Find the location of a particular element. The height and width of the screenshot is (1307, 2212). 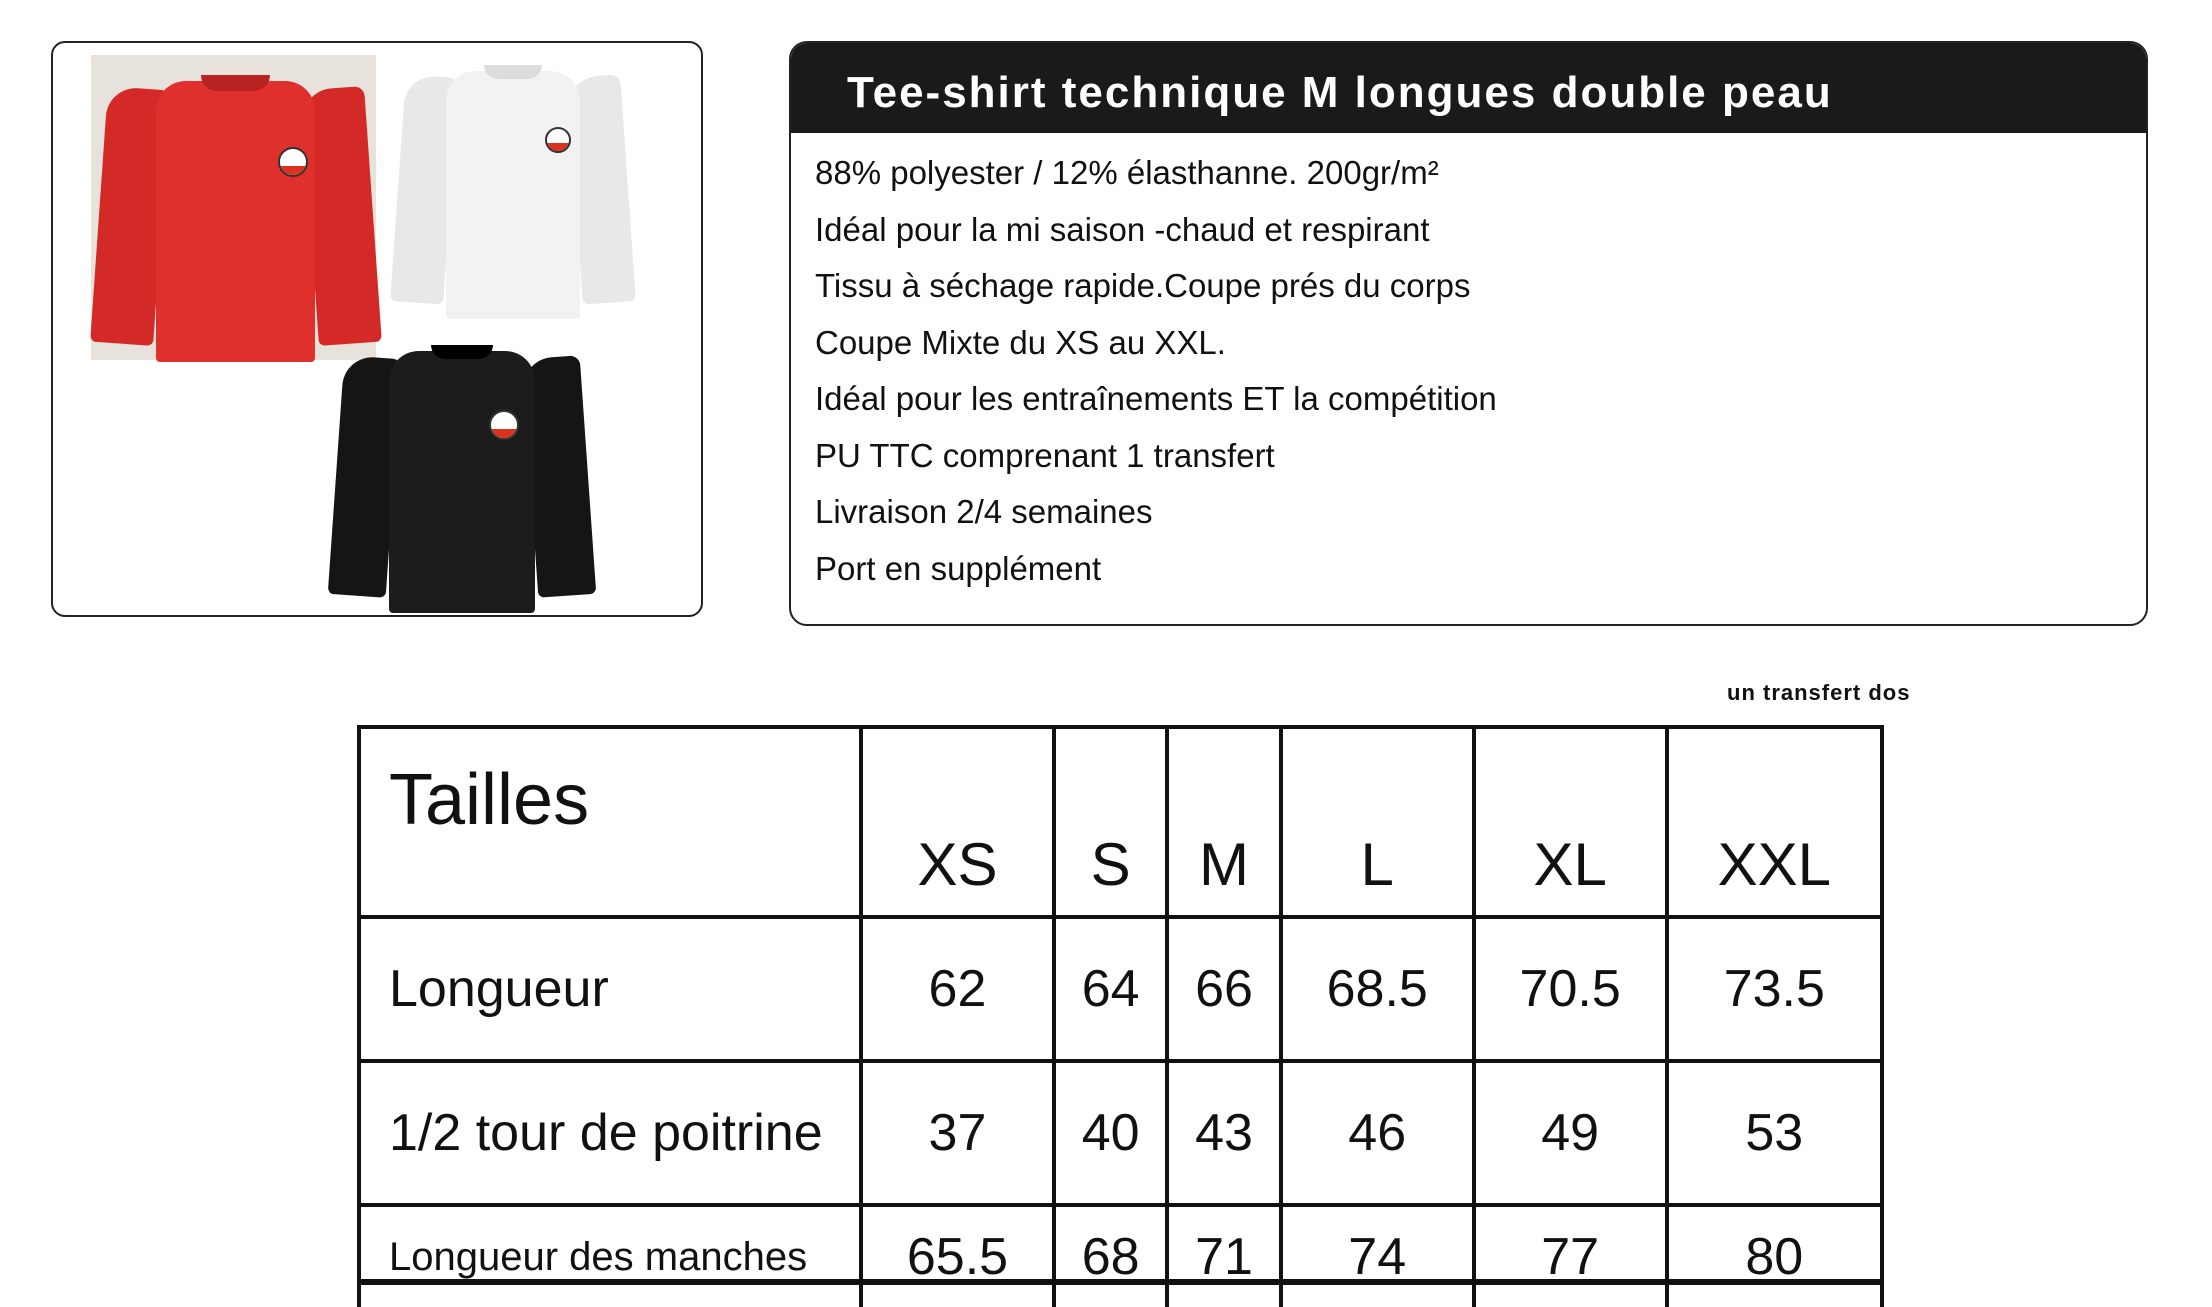

feature-line: Port en supplément is located at coordinates (958, 568).